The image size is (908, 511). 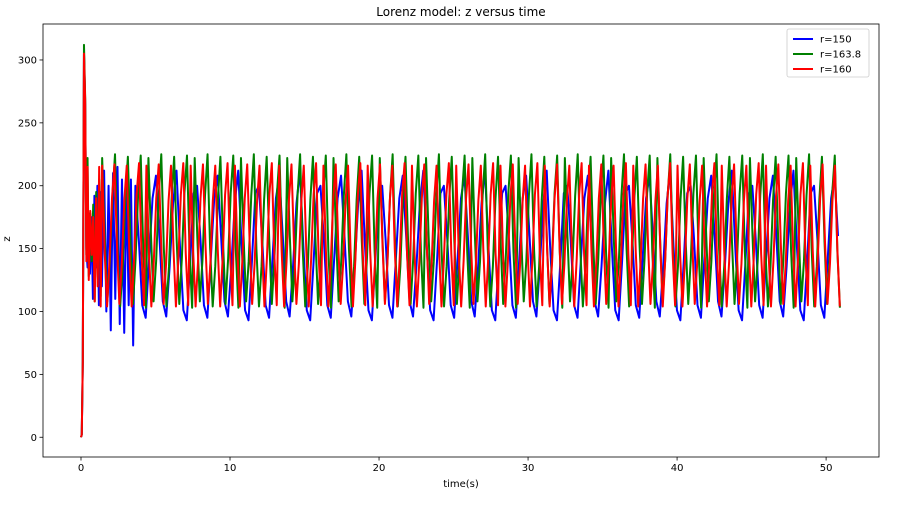 What do you see at coordinates (27, 123) in the screenshot?
I see `y-tick-label: 250` at bounding box center [27, 123].